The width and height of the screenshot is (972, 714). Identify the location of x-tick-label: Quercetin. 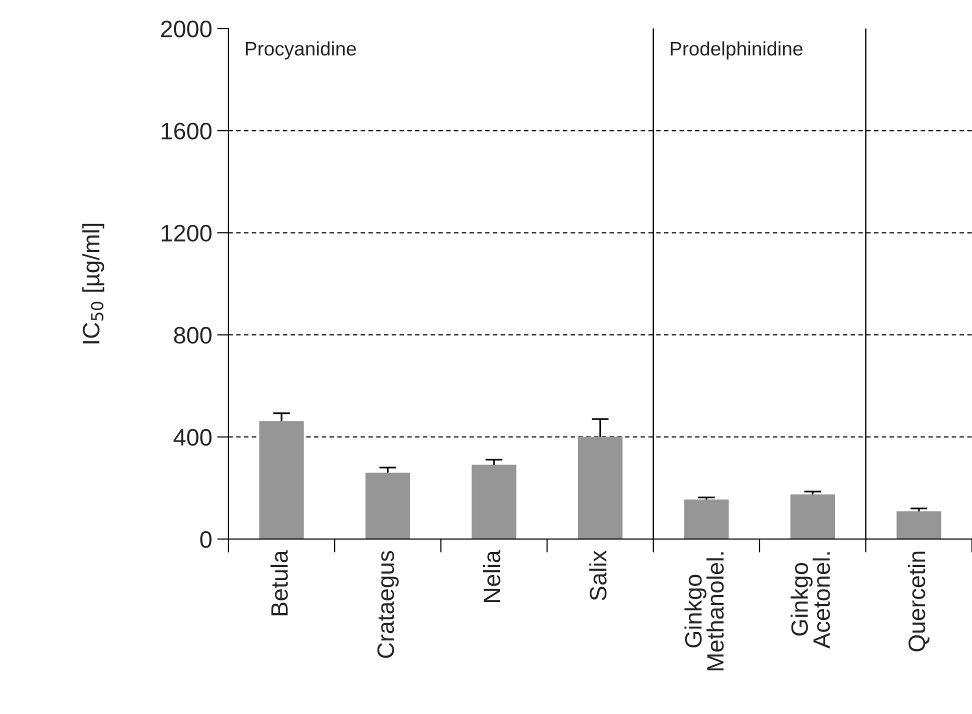
(919, 602).